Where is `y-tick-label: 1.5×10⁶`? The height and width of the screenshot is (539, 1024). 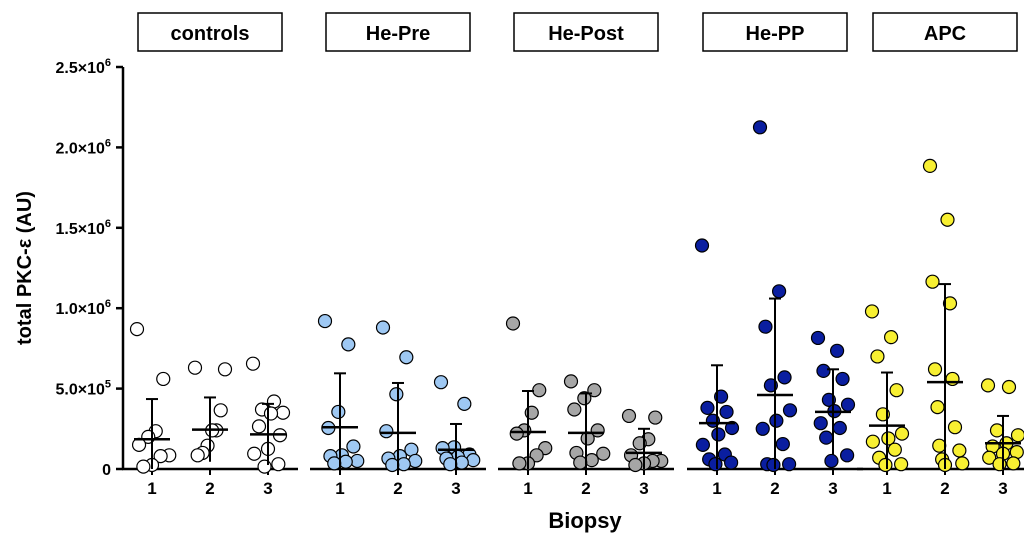
y-tick-label: 1.5×10⁶ is located at coordinates (83, 228).